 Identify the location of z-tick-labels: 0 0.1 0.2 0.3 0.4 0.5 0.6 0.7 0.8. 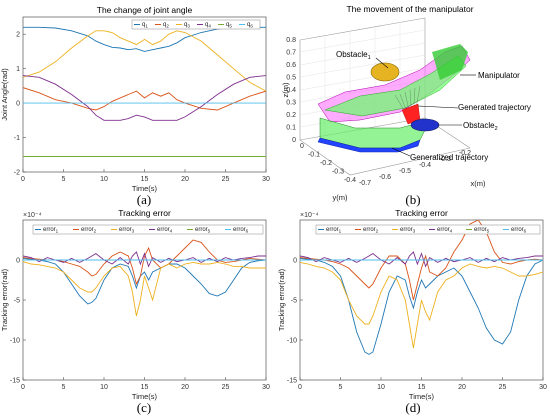
(291, 90).